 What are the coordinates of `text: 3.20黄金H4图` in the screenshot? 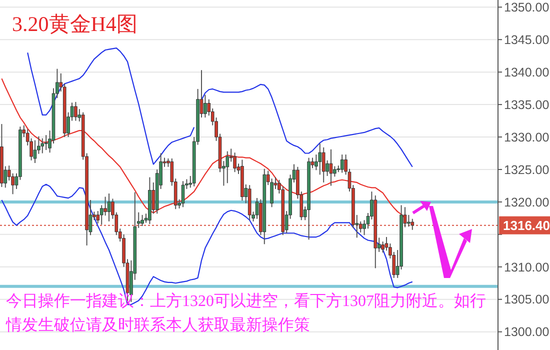 It's located at (75, 24).